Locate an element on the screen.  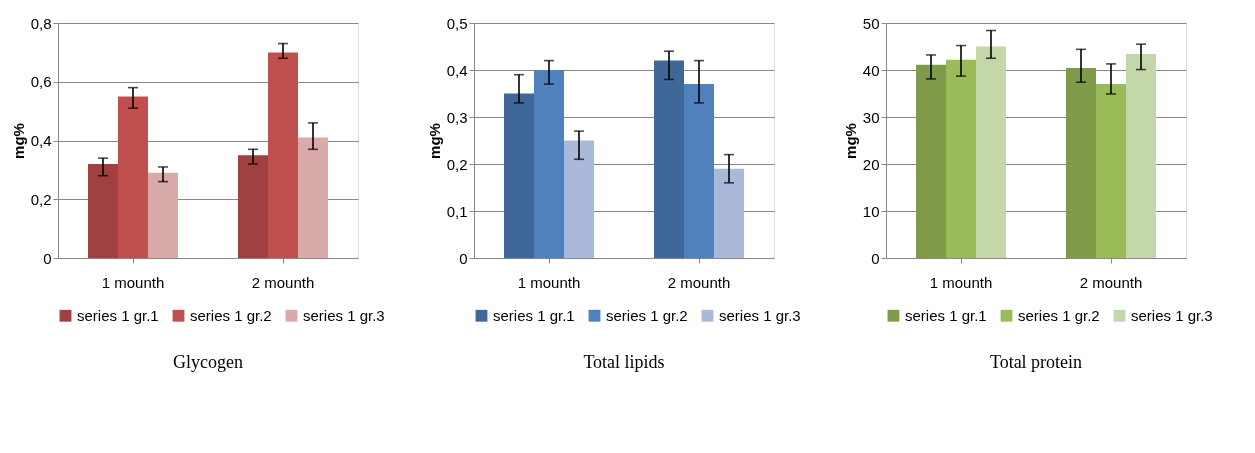
text: Total lipids is located at coordinates (624, 362).